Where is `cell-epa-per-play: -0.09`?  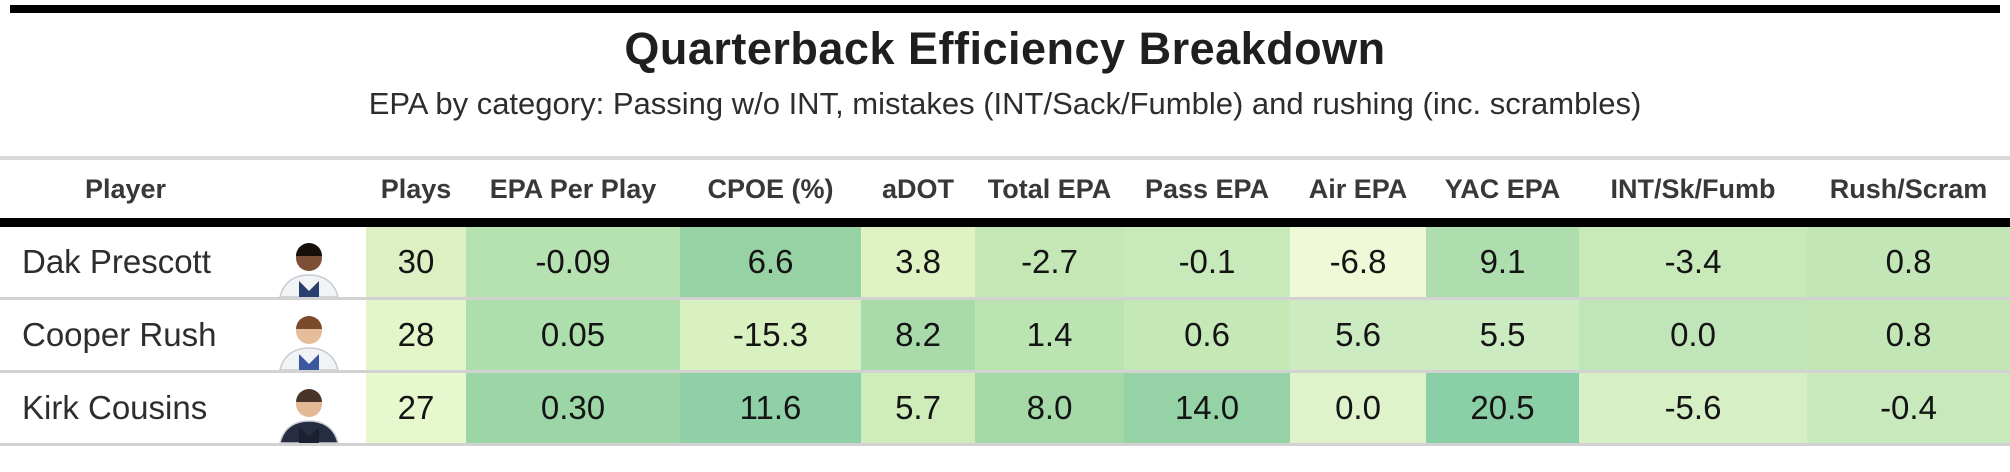 cell-epa-per-play: -0.09 is located at coordinates (573, 261).